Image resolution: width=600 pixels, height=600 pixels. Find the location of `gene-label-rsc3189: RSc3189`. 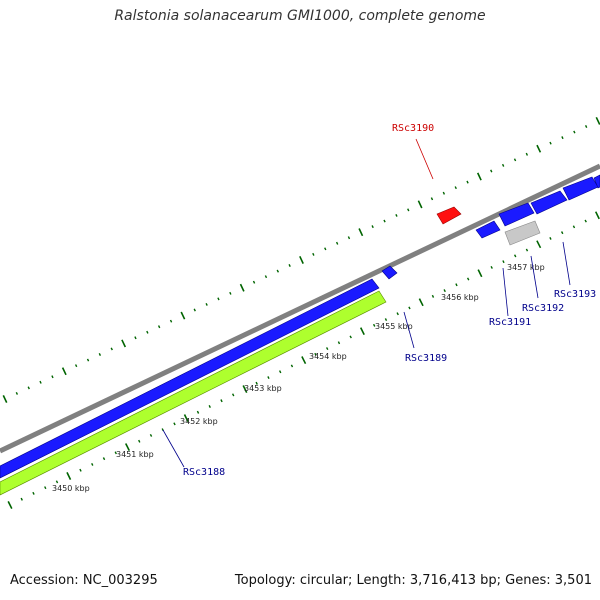

gene-label-rsc3189: RSc3189 is located at coordinates (426, 358).